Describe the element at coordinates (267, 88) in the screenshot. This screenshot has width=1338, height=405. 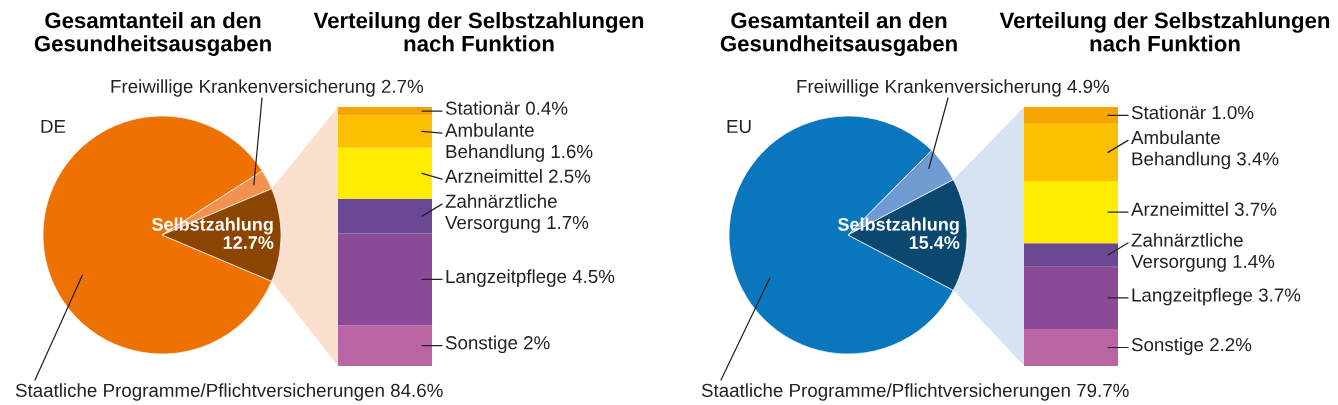
I see `slice-label: Freiwillige Krankenversicherung 2.7%` at that location.